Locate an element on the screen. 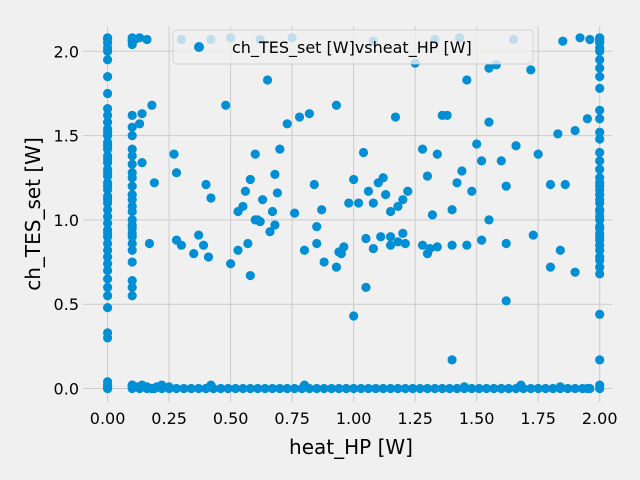  y-tick-label: 1.5 is located at coordinates (66, 136).